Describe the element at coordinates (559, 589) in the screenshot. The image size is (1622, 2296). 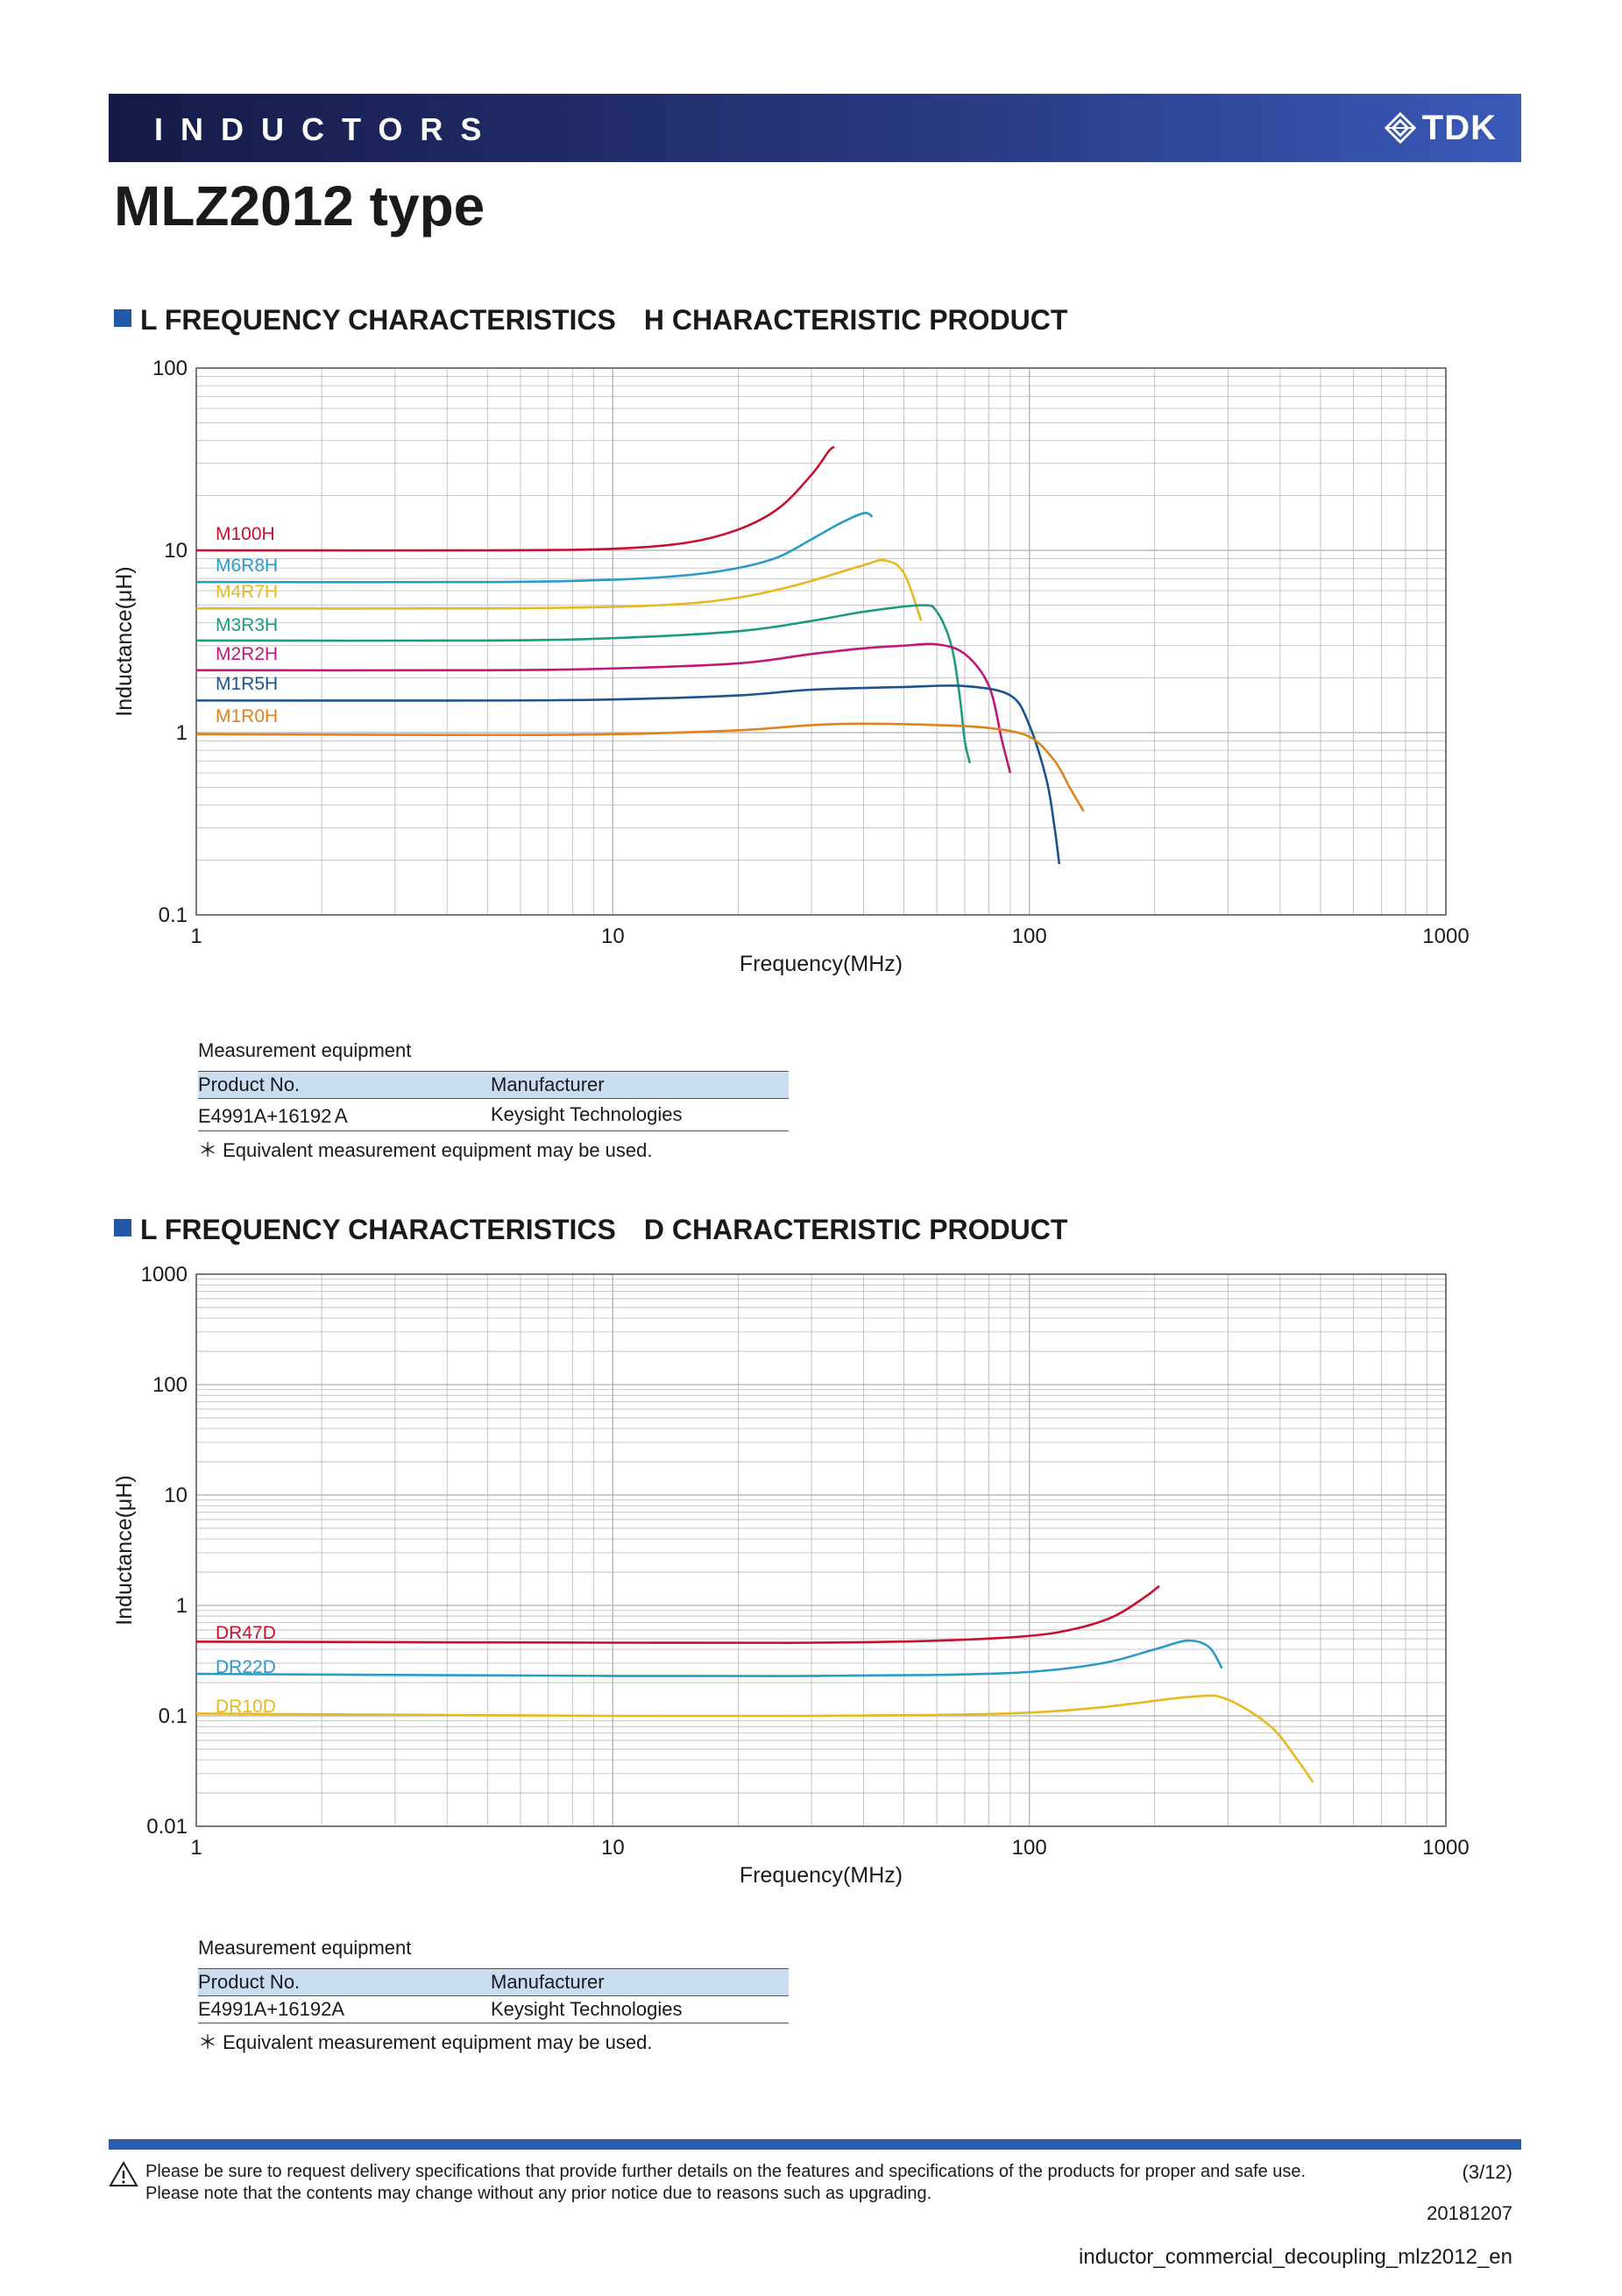
I see `series-line-m4r7h` at that location.